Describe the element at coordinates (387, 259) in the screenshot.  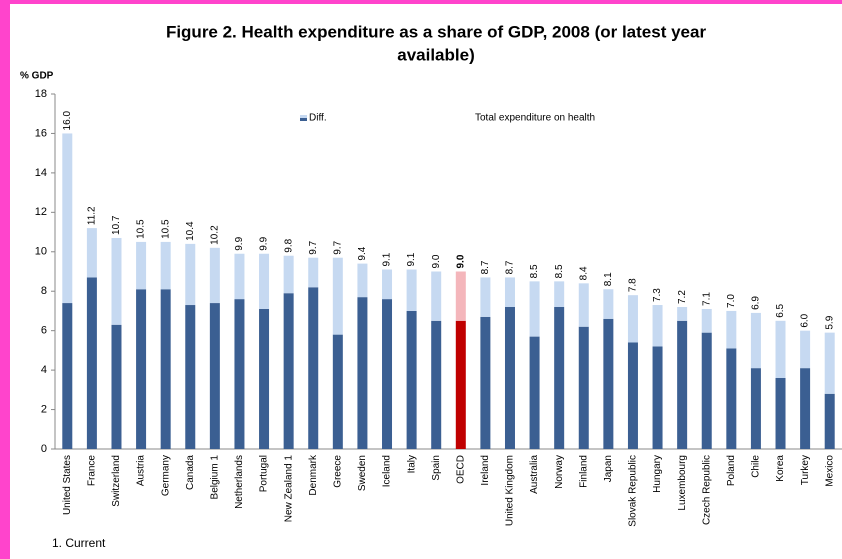
I see `value-label: 9.1` at that location.